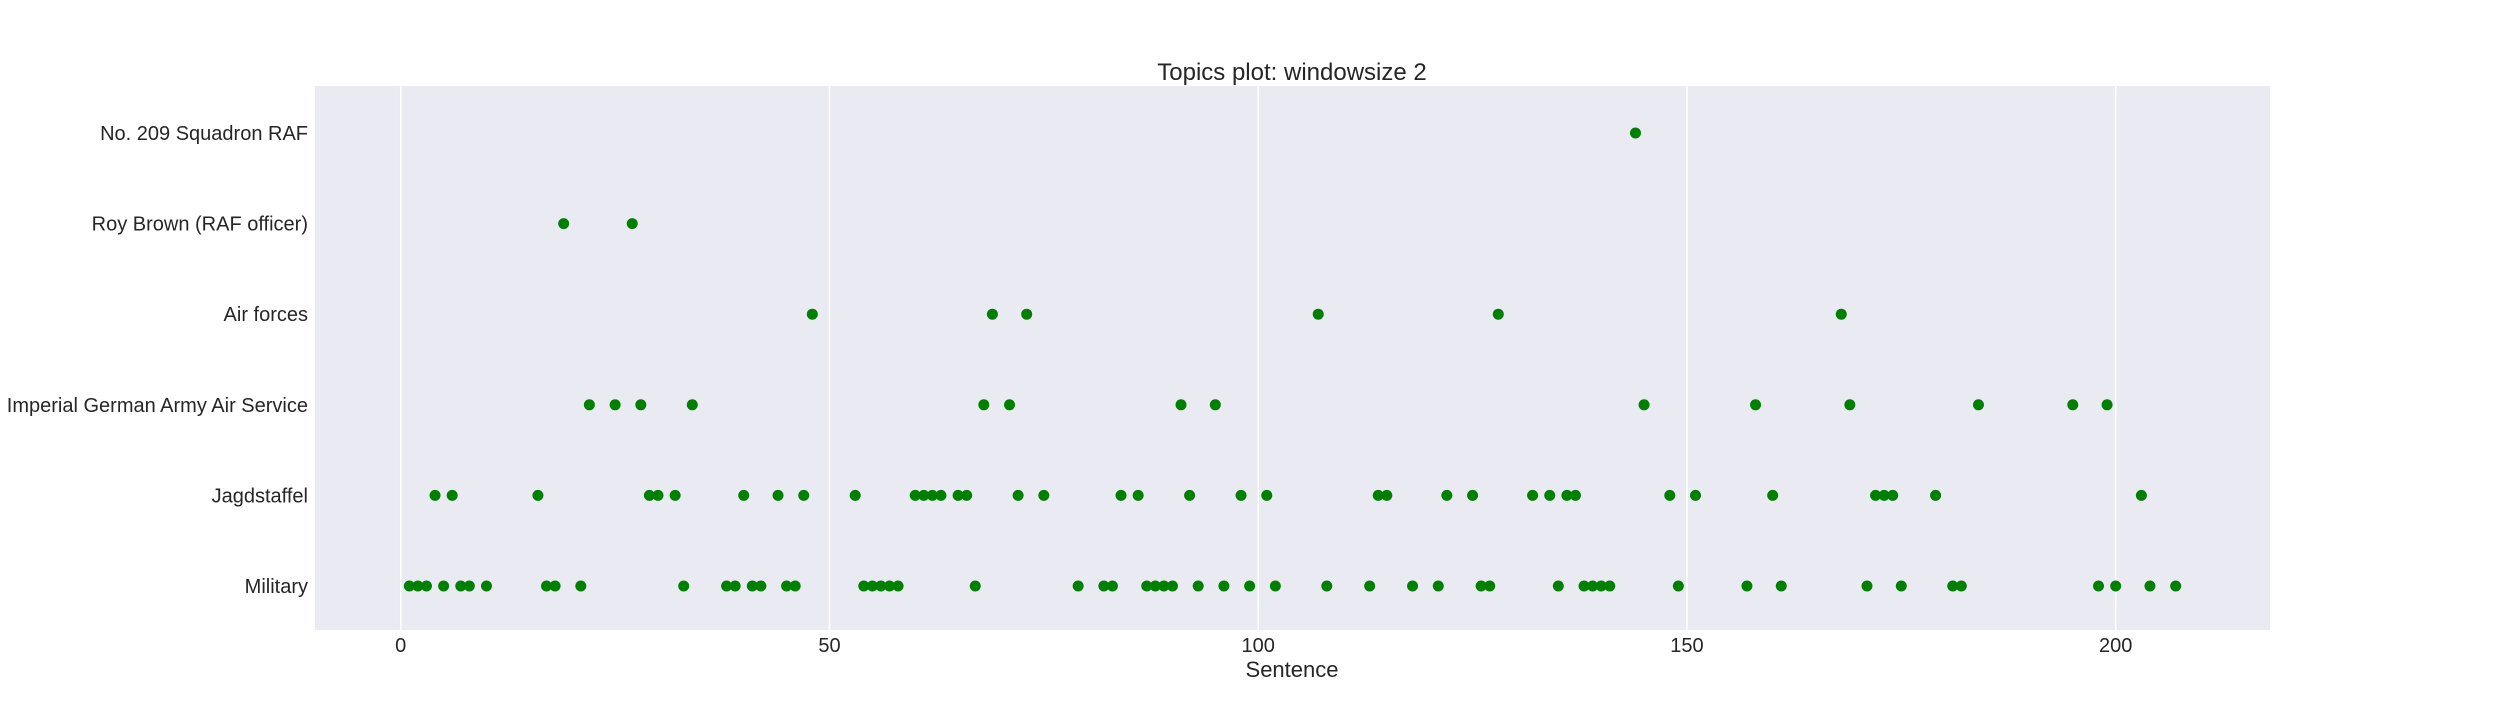  What do you see at coordinates (1292, 669) in the screenshot?
I see `x-axis-label: Sentence` at bounding box center [1292, 669].